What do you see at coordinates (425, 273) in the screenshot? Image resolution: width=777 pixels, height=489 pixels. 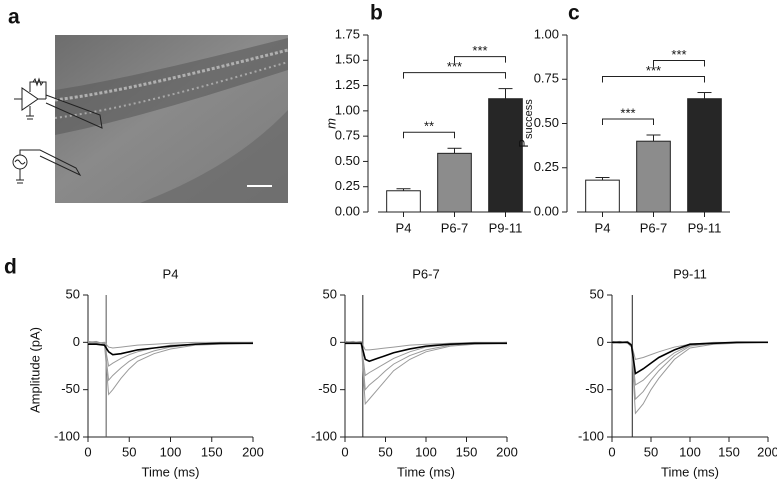 I see `chart-title: P6-7` at bounding box center [425, 273].